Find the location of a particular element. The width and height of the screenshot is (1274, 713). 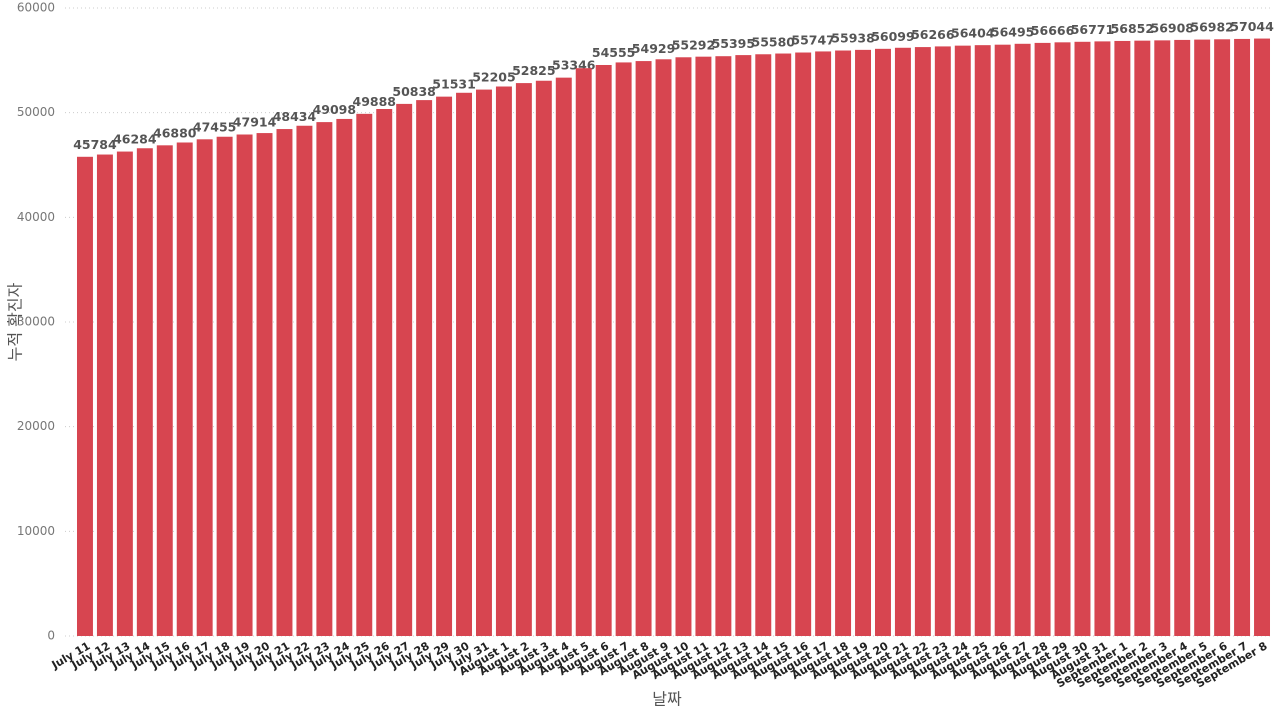

y-tick-label: 60000 is located at coordinates (36, 8).